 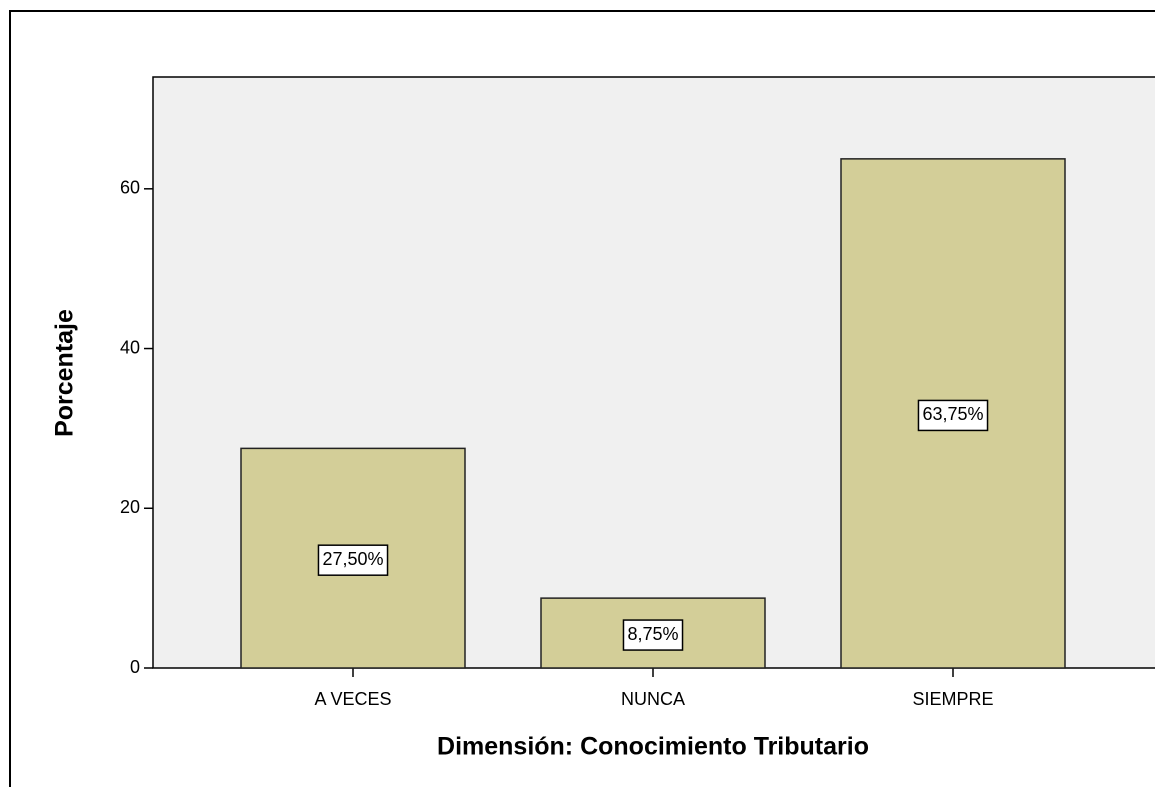 What do you see at coordinates (352, 699) in the screenshot?
I see `x-tick-label: A VECES` at bounding box center [352, 699].